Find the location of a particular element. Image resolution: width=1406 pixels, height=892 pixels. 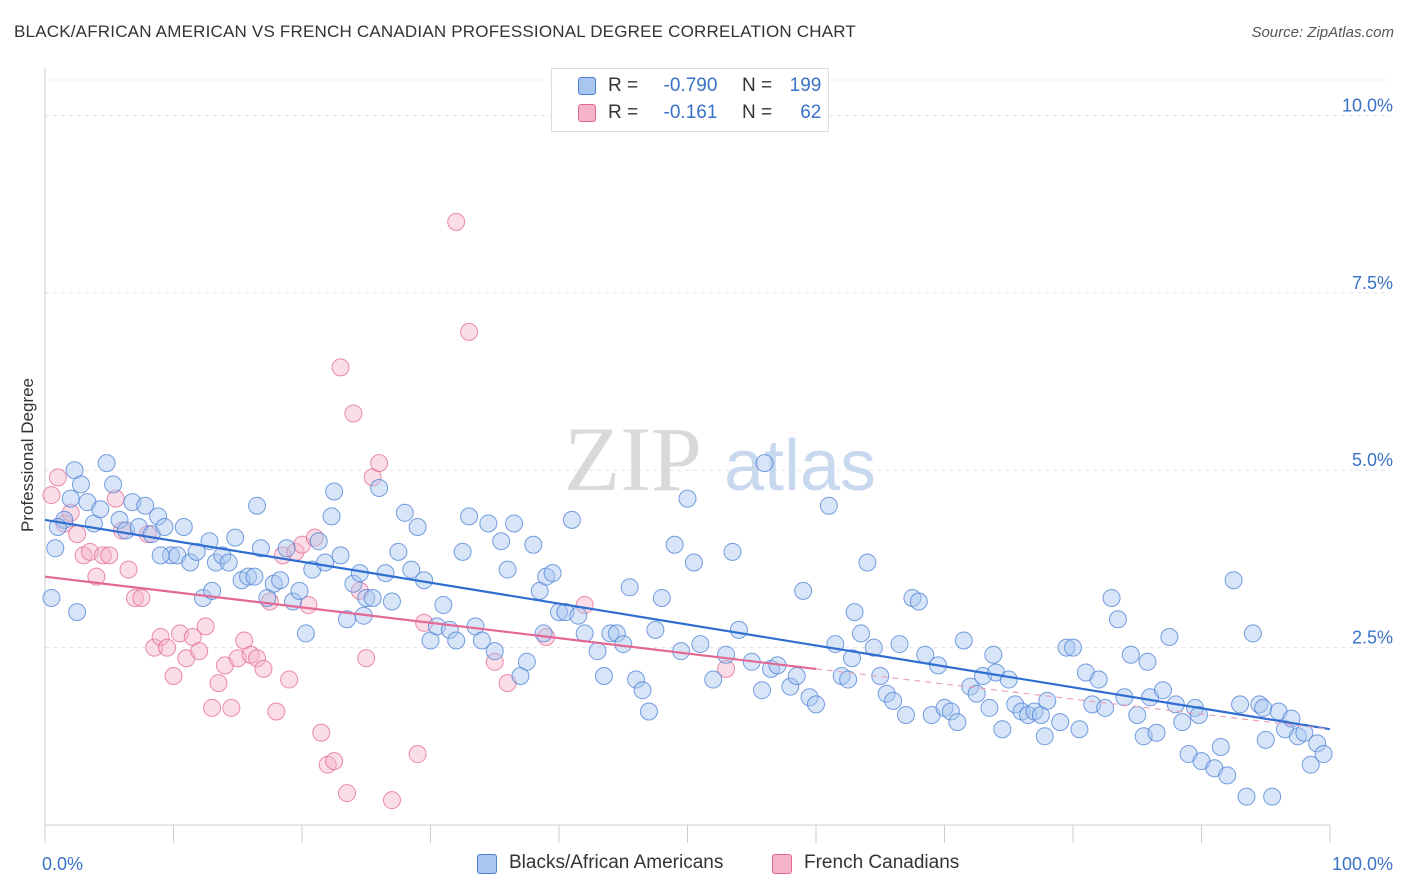

legend-r-value: -0.161 is located at coordinates (690, 112).